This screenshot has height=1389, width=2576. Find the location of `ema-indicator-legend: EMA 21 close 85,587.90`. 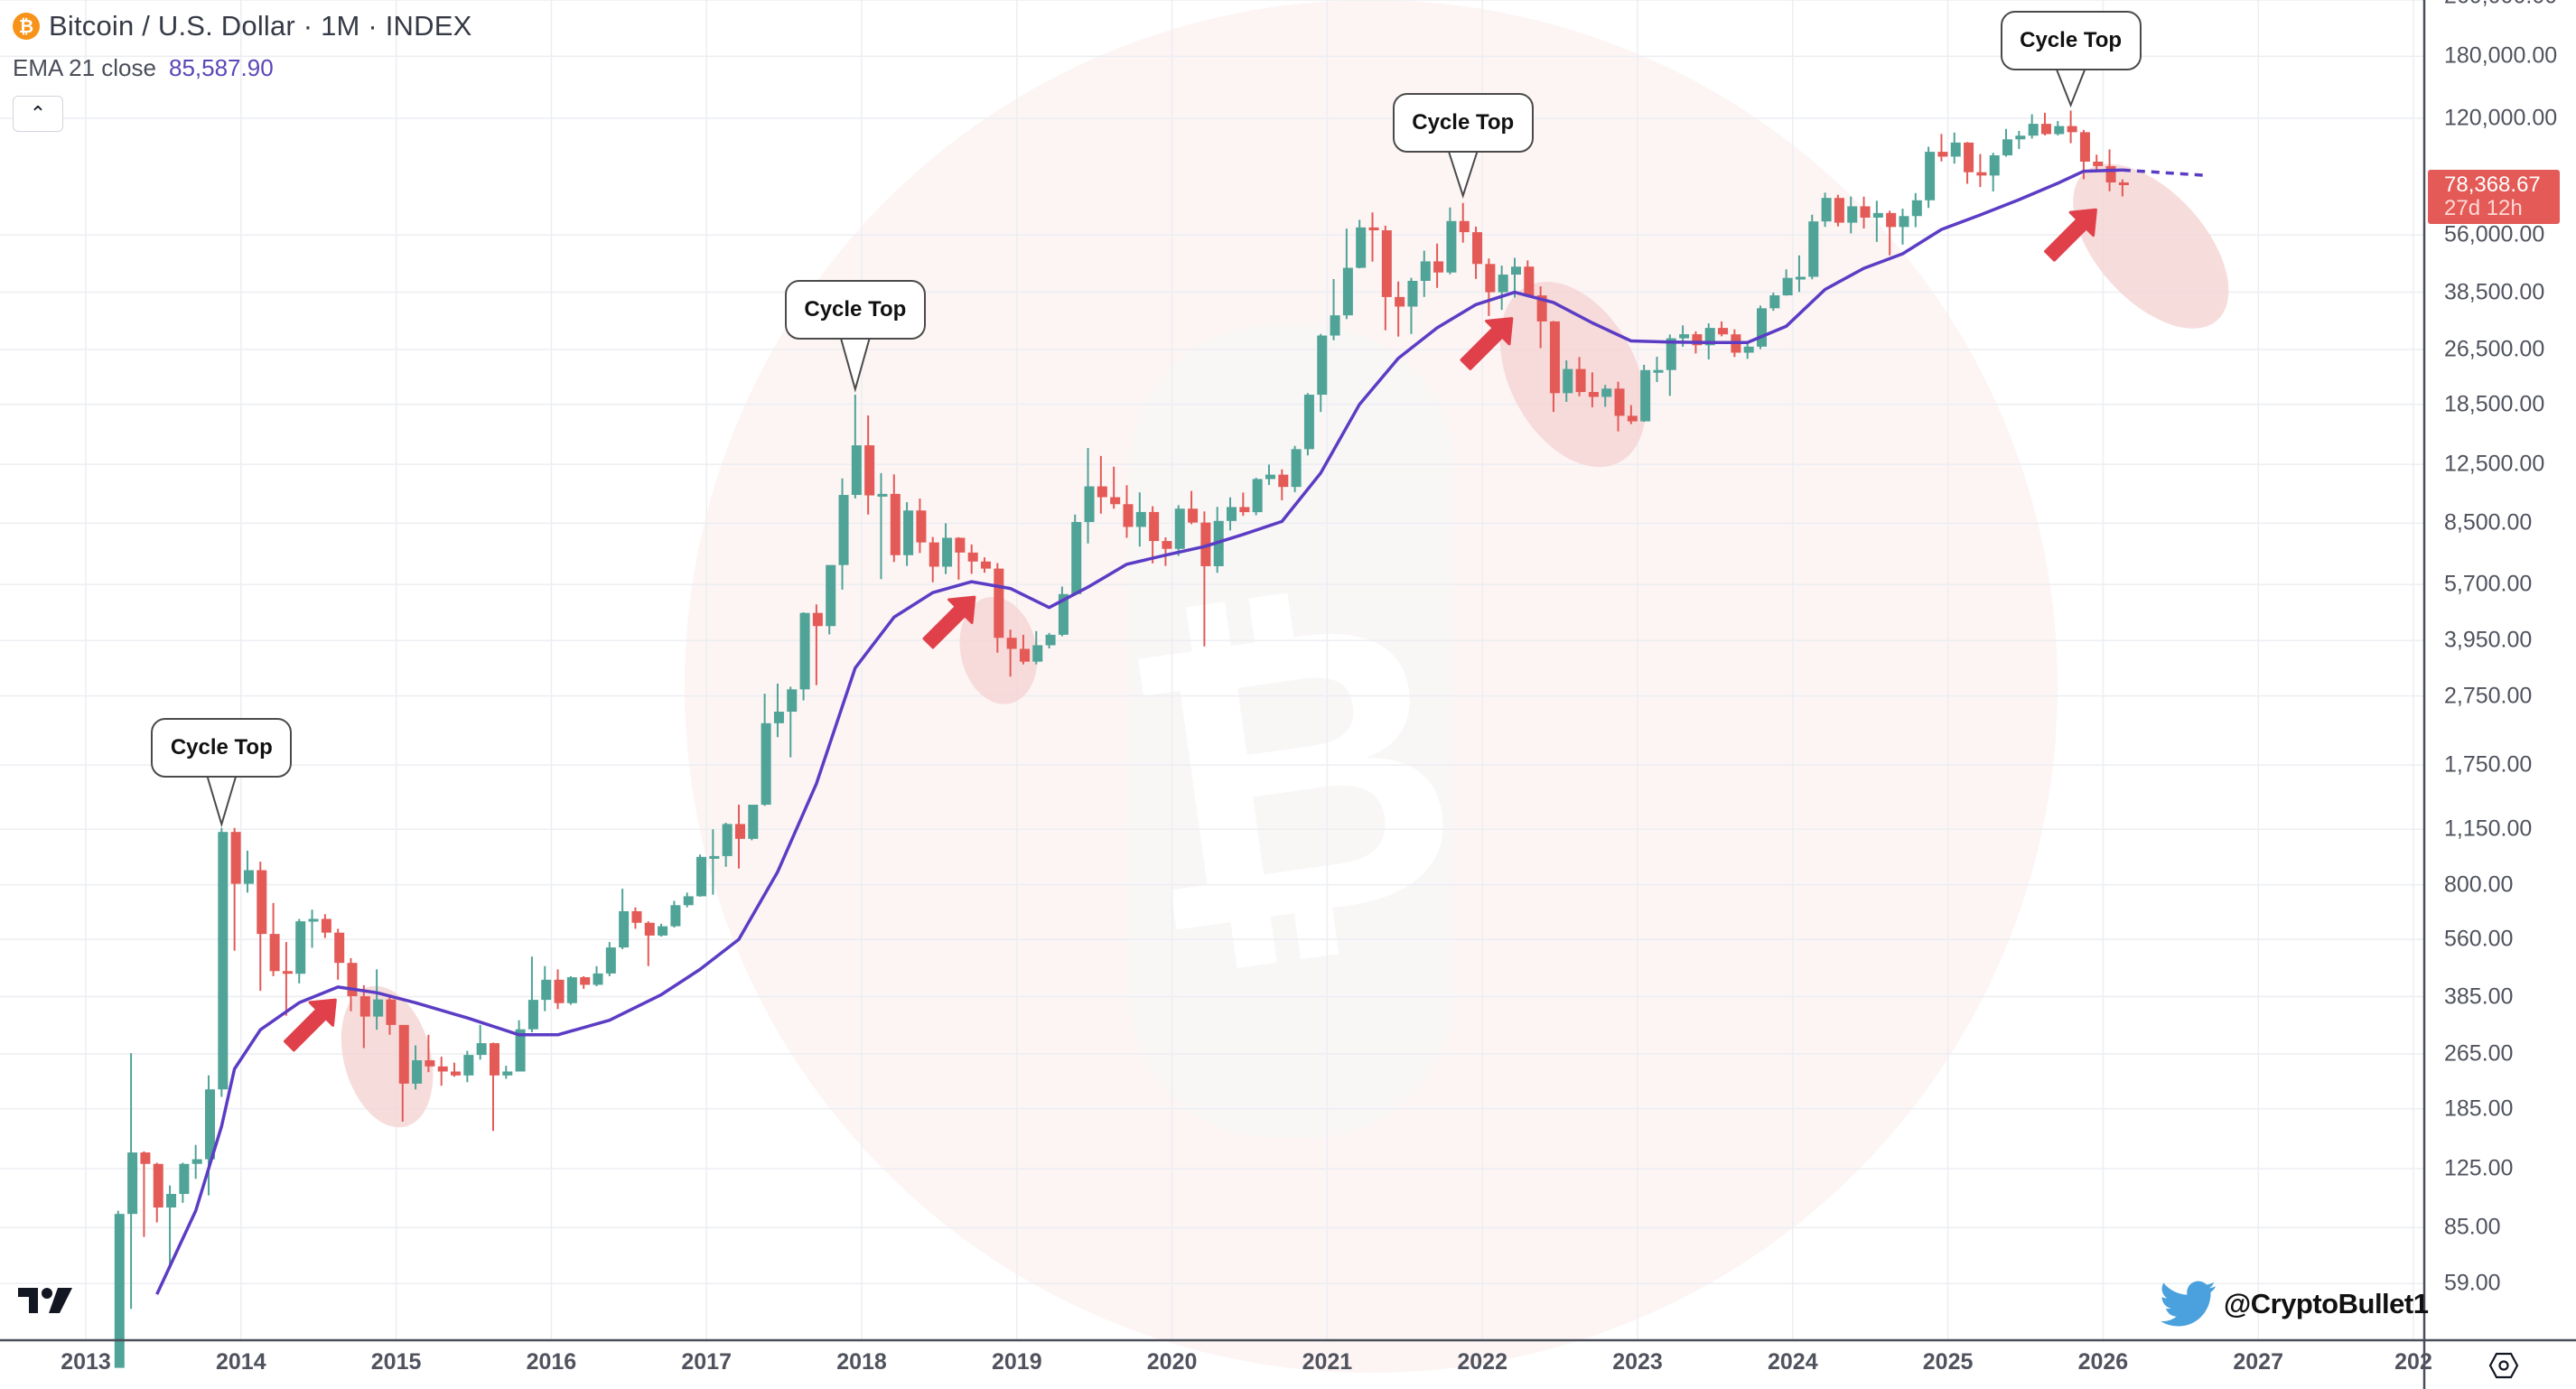

ema-indicator-legend: EMA 21 close 85,587.90 is located at coordinates (242, 67).